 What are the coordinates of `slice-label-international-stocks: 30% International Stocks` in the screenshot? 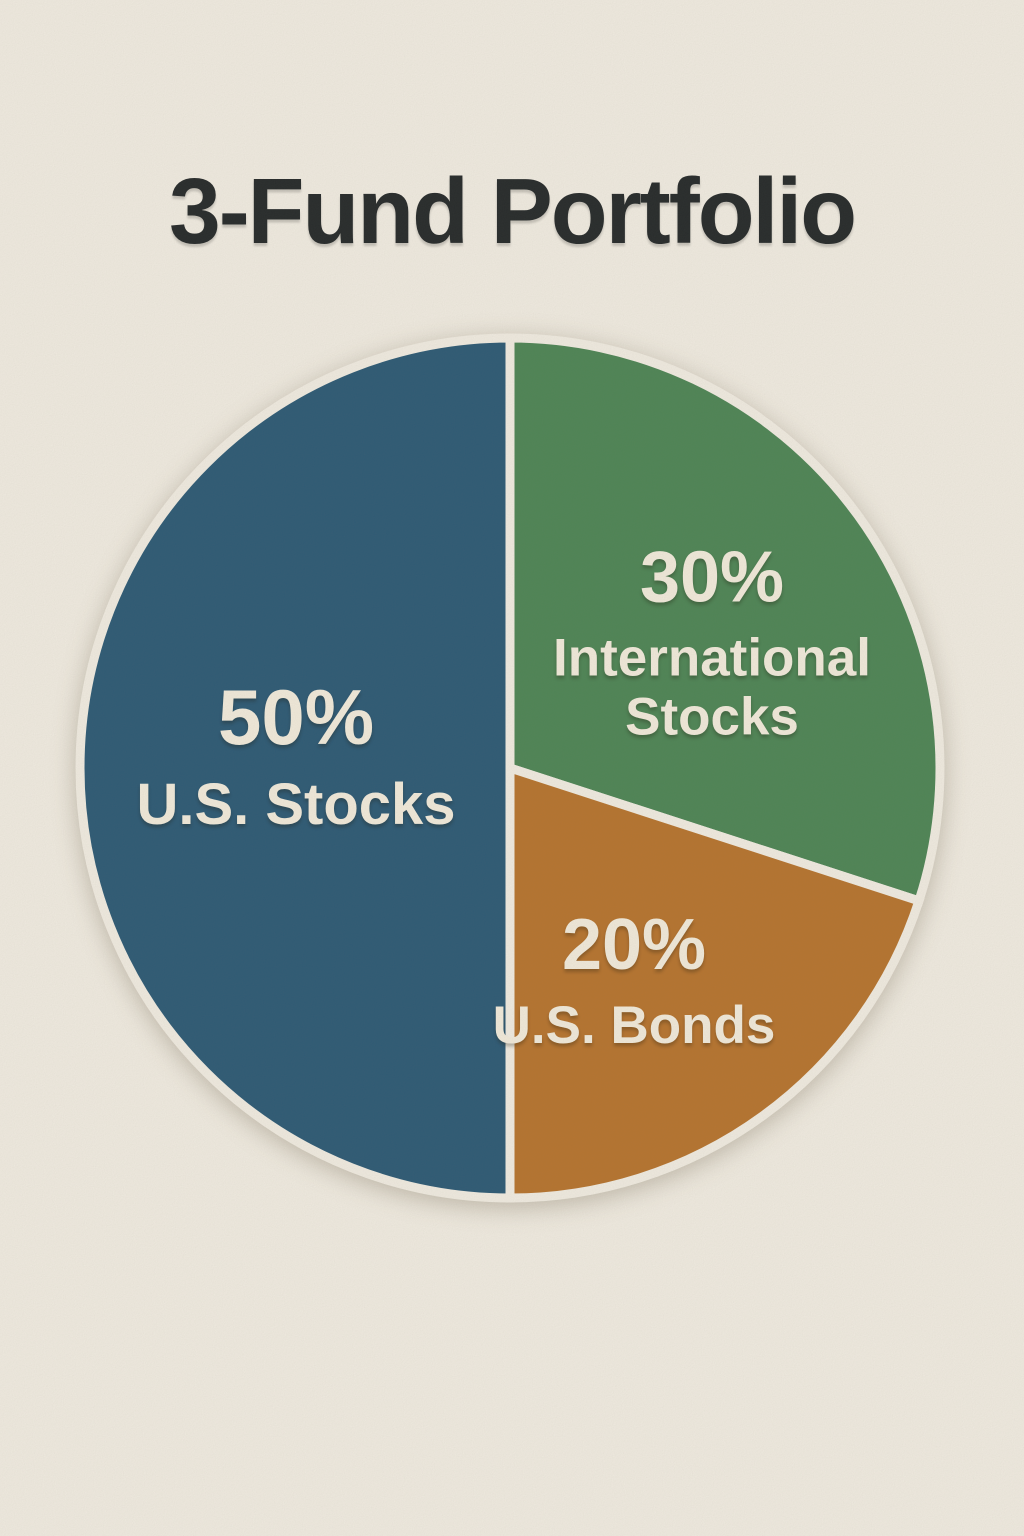 It's located at (712, 641).